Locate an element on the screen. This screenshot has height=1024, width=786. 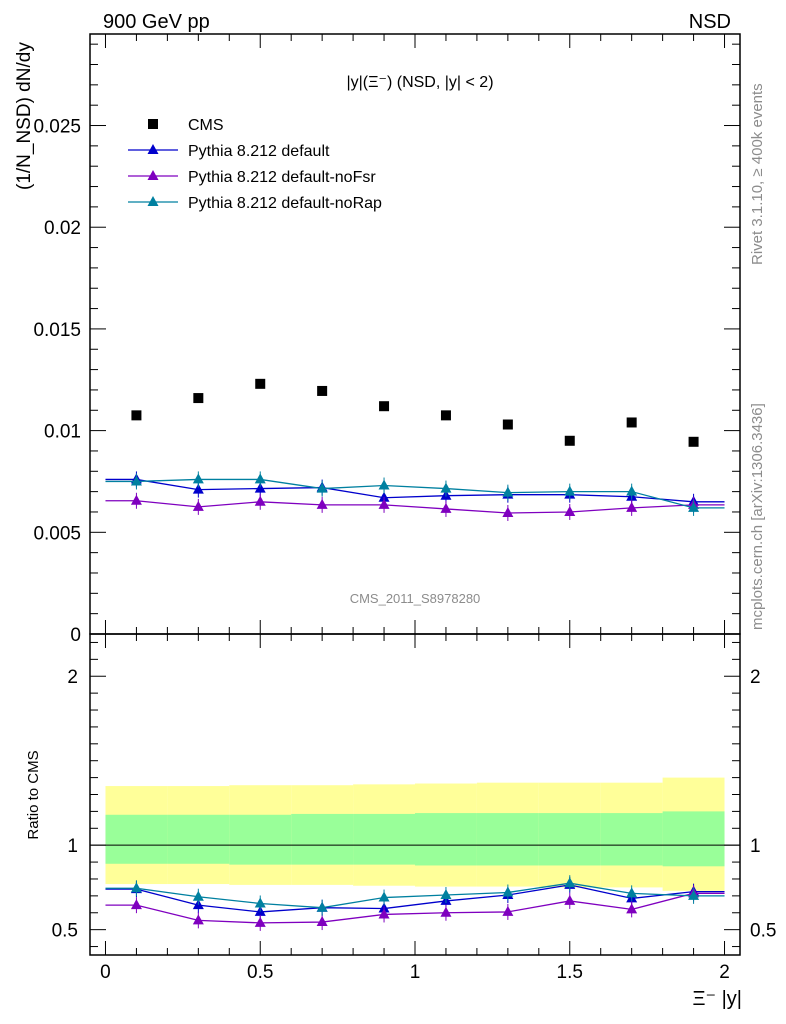
ratio-ylabel: Ratio to CMS is located at coordinates (33, 794).